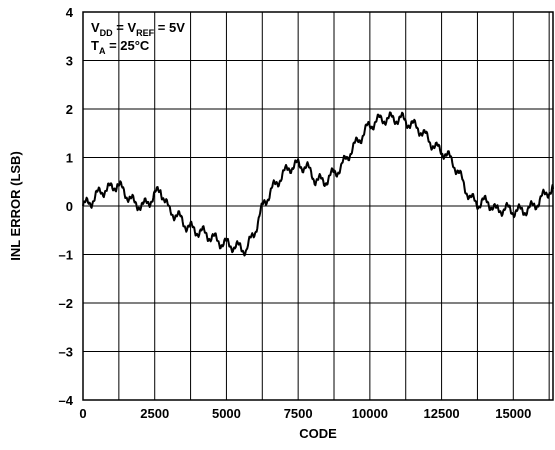  Describe the element at coordinates (66, 303) in the screenshot. I see `y-tick-label: –2` at that location.